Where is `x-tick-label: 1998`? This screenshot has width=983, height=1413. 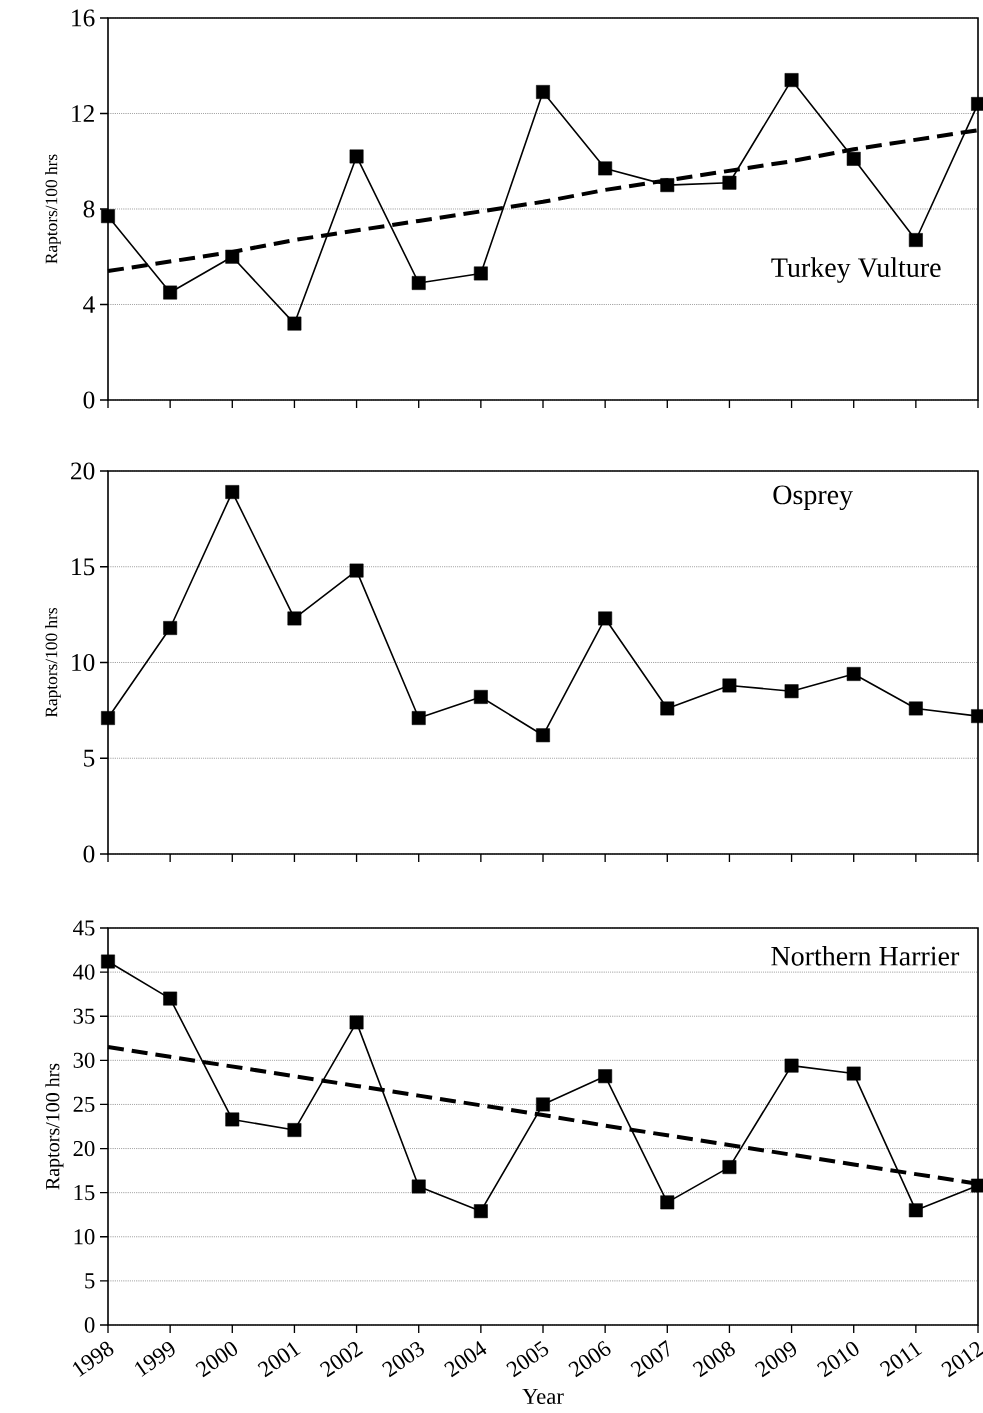 x-tick-label: 1998 is located at coordinates (93, 1359).